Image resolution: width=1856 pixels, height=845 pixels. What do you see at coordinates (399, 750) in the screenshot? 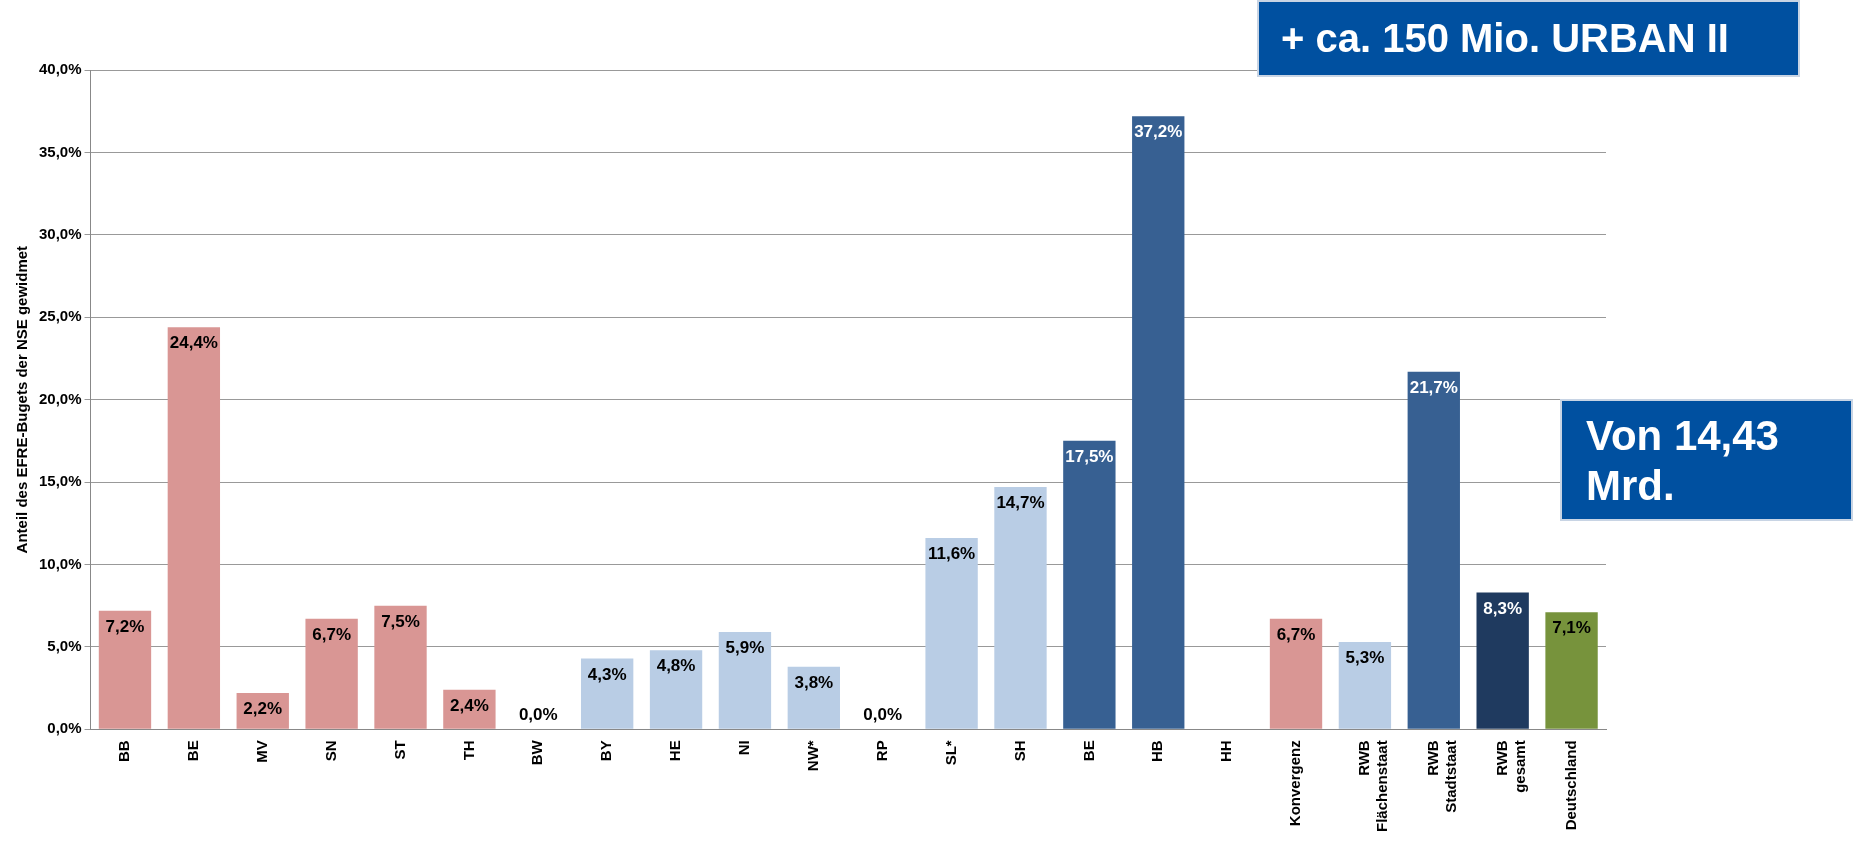
I see `x-tick-label: ST` at bounding box center [399, 750].